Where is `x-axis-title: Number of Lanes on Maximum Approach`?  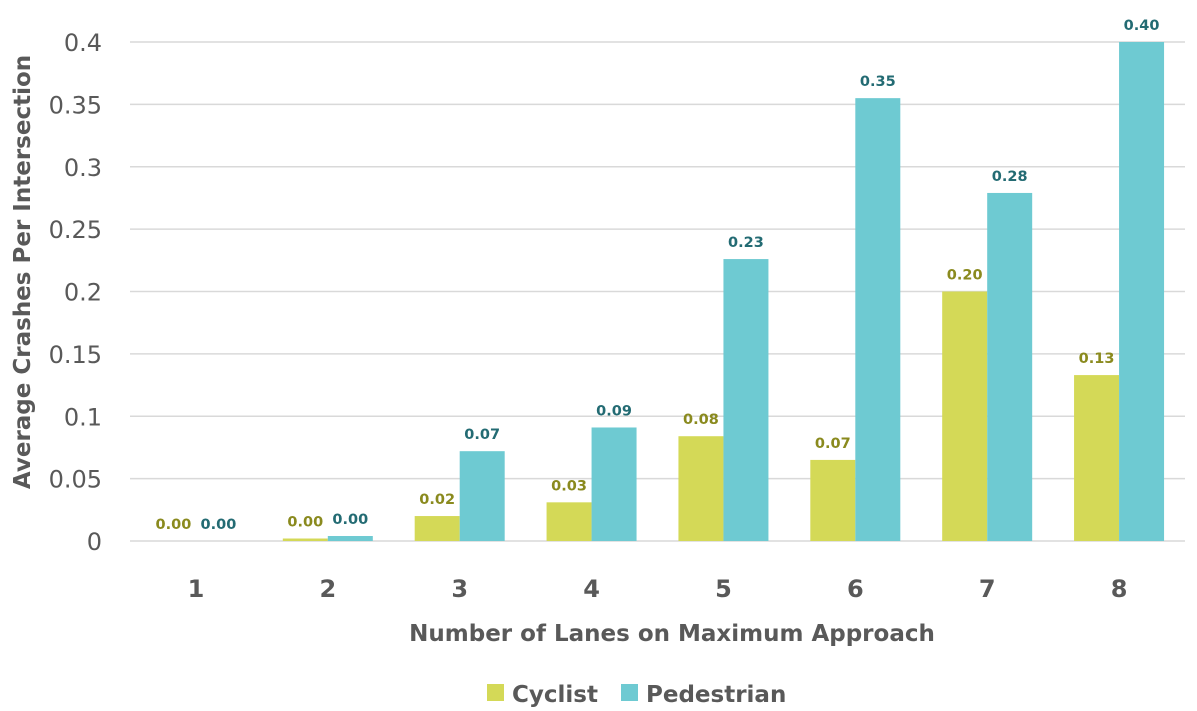 x-axis-title: Number of Lanes on Maximum Approach is located at coordinates (672, 634).